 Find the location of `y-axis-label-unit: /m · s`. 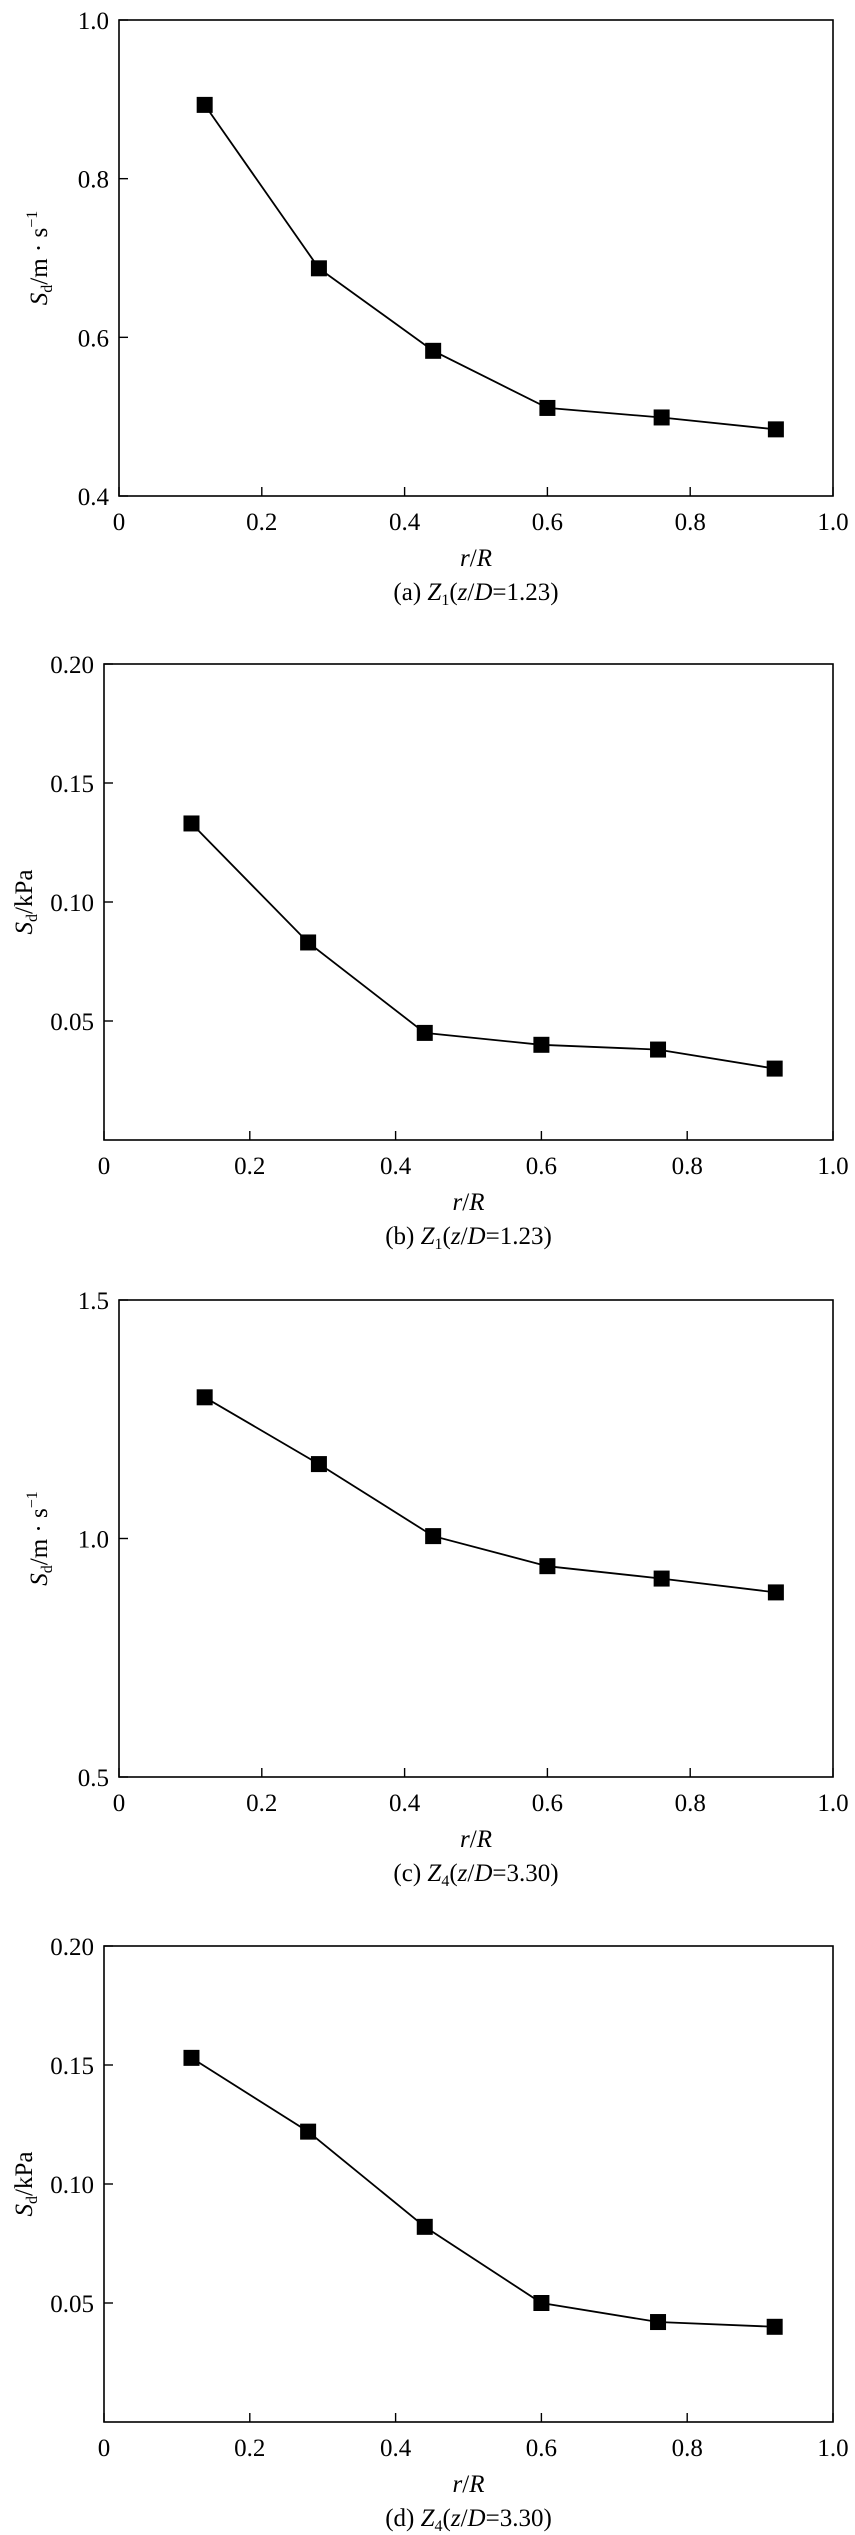

y-axis-label-unit: /m · s is located at coordinates (39, 256).